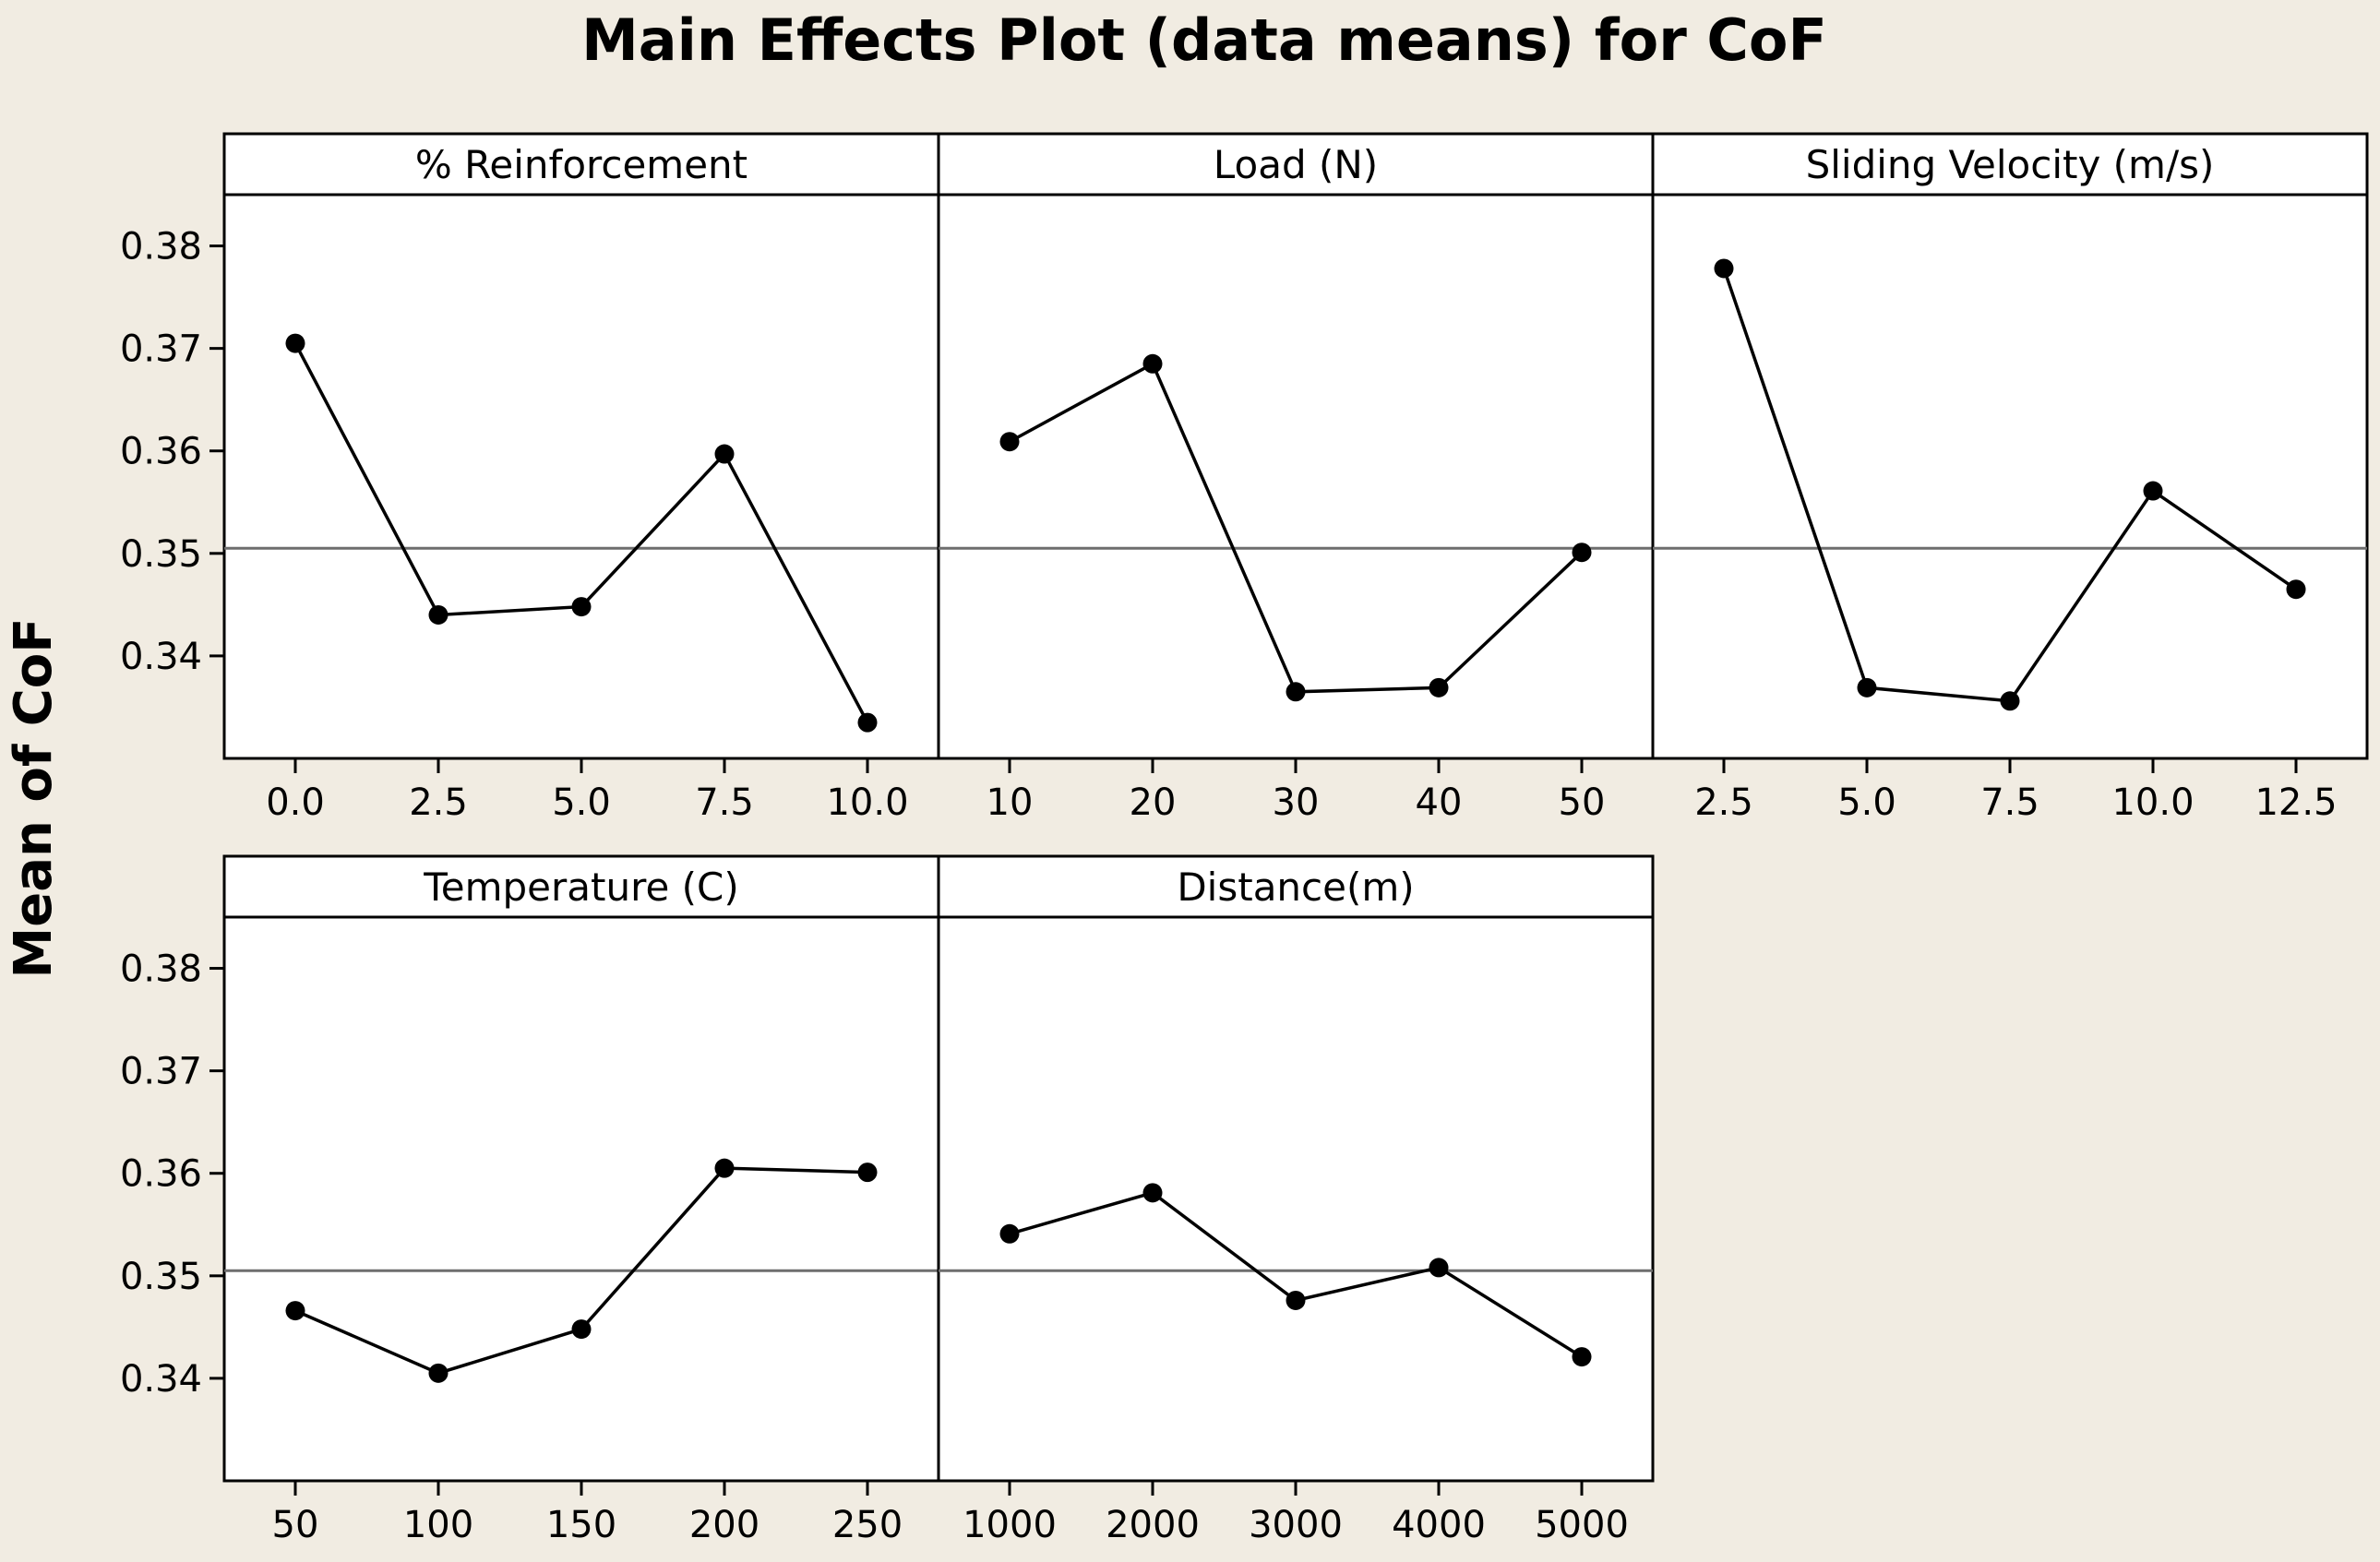  Describe the element at coordinates (1582, 1525) in the screenshot. I see `x-tick-label: 5000` at that location.